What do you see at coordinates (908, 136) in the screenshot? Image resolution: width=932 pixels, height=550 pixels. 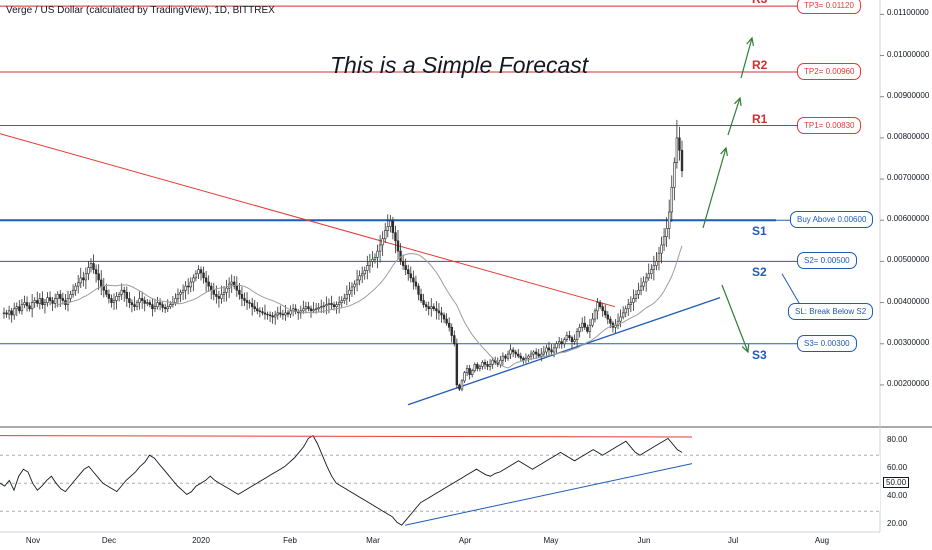 I see `price-tick-label: 0.00800000` at bounding box center [908, 136].